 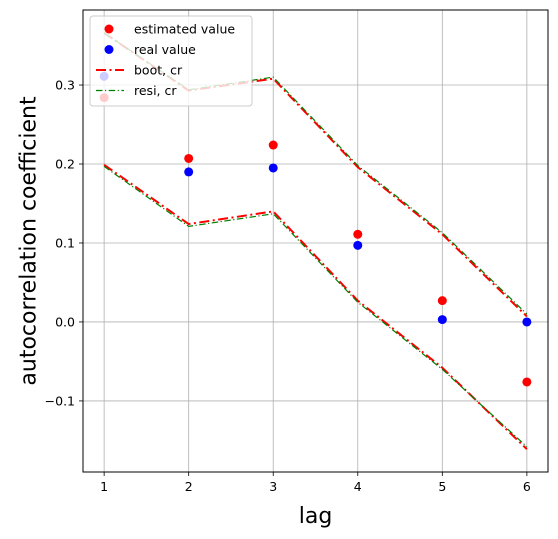 I want to click on legend-label-0: estimated value, so click(x=184, y=29).